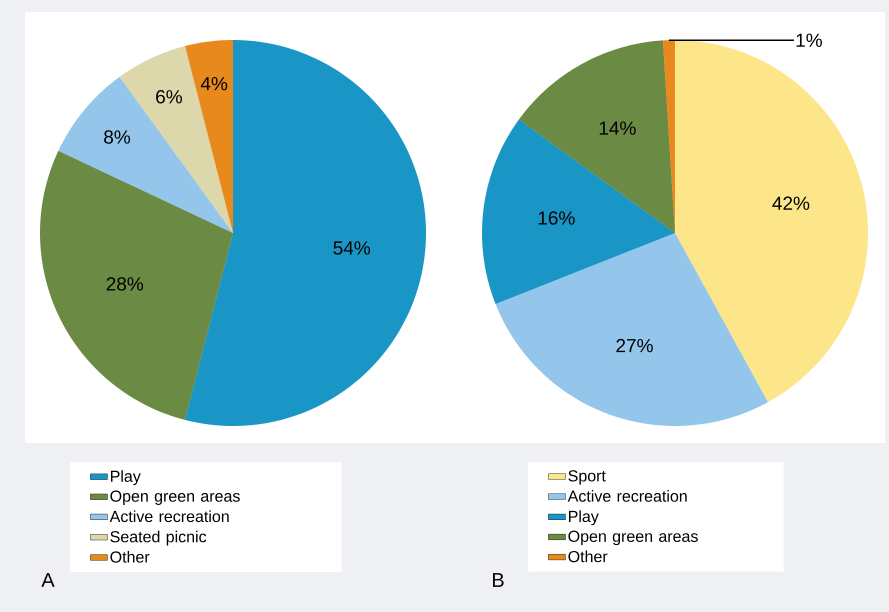 The height and width of the screenshot is (612, 889). Describe the element at coordinates (618, 128) in the screenshot. I see `data-label: 14%` at that location.